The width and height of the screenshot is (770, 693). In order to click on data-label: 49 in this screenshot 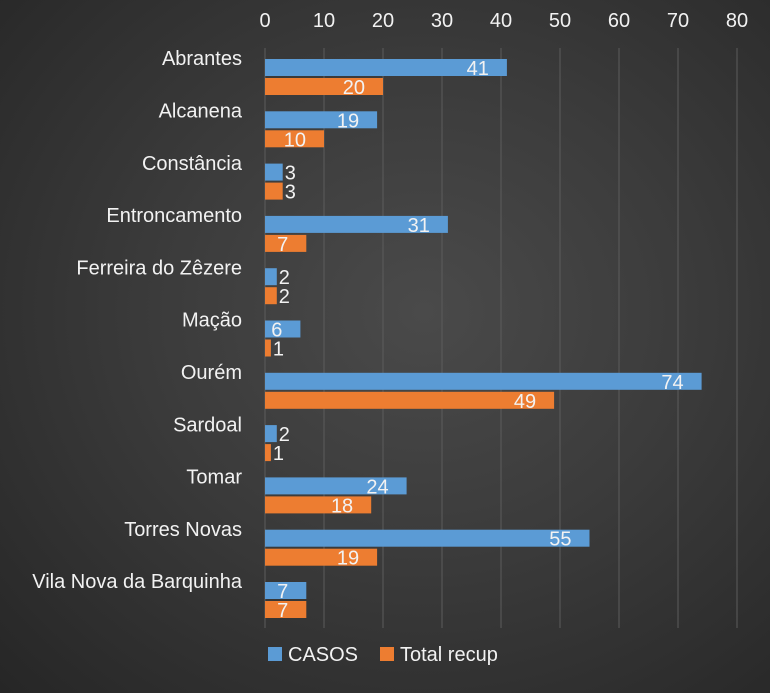, I will do `click(525, 402)`.